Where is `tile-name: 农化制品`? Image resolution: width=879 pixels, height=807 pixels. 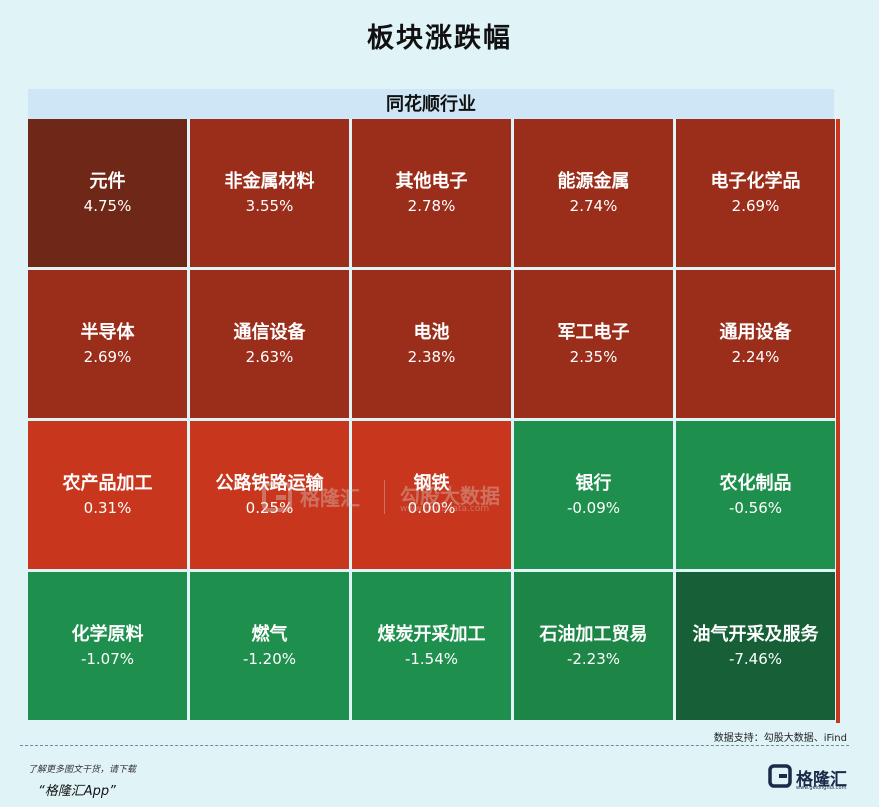
tile-name: 农化制品 is located at coordinates (755, 483).